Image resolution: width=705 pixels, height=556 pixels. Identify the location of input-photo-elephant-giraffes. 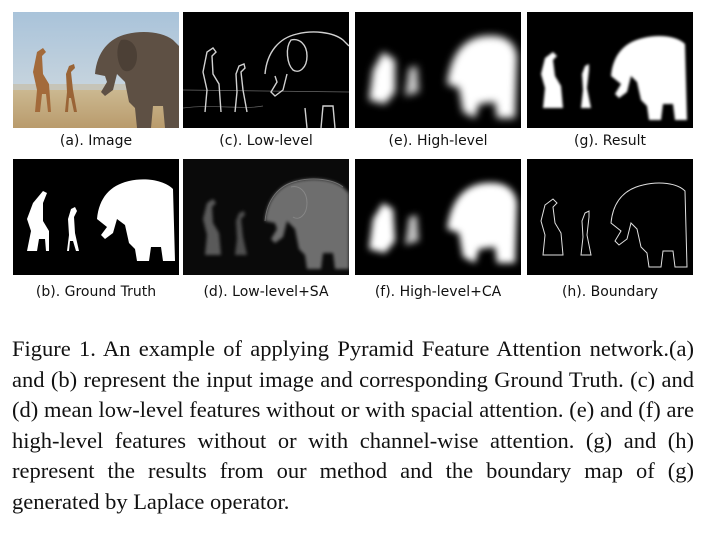
(96, 70).